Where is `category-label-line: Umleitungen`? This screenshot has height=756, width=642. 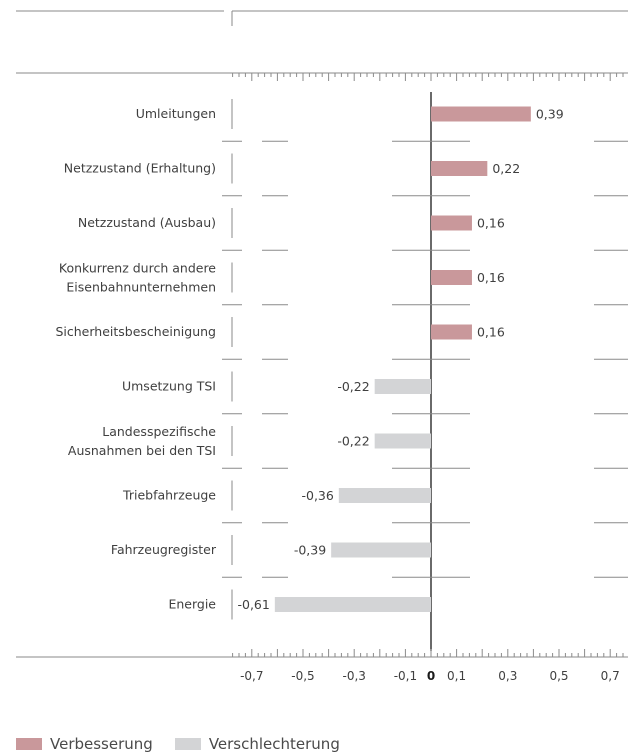
category-label-line: Umleitungen is located at coordinates (176, 113).